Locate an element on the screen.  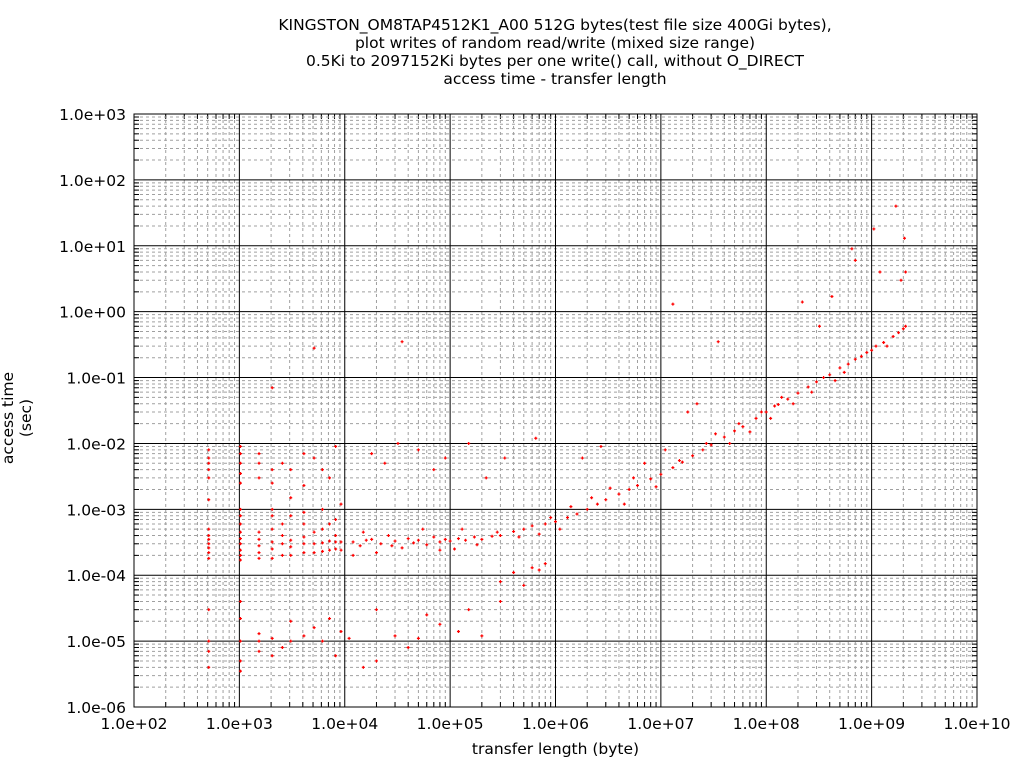
x-tick-label: 1.0e+06 is located at coordinates (555, 724).